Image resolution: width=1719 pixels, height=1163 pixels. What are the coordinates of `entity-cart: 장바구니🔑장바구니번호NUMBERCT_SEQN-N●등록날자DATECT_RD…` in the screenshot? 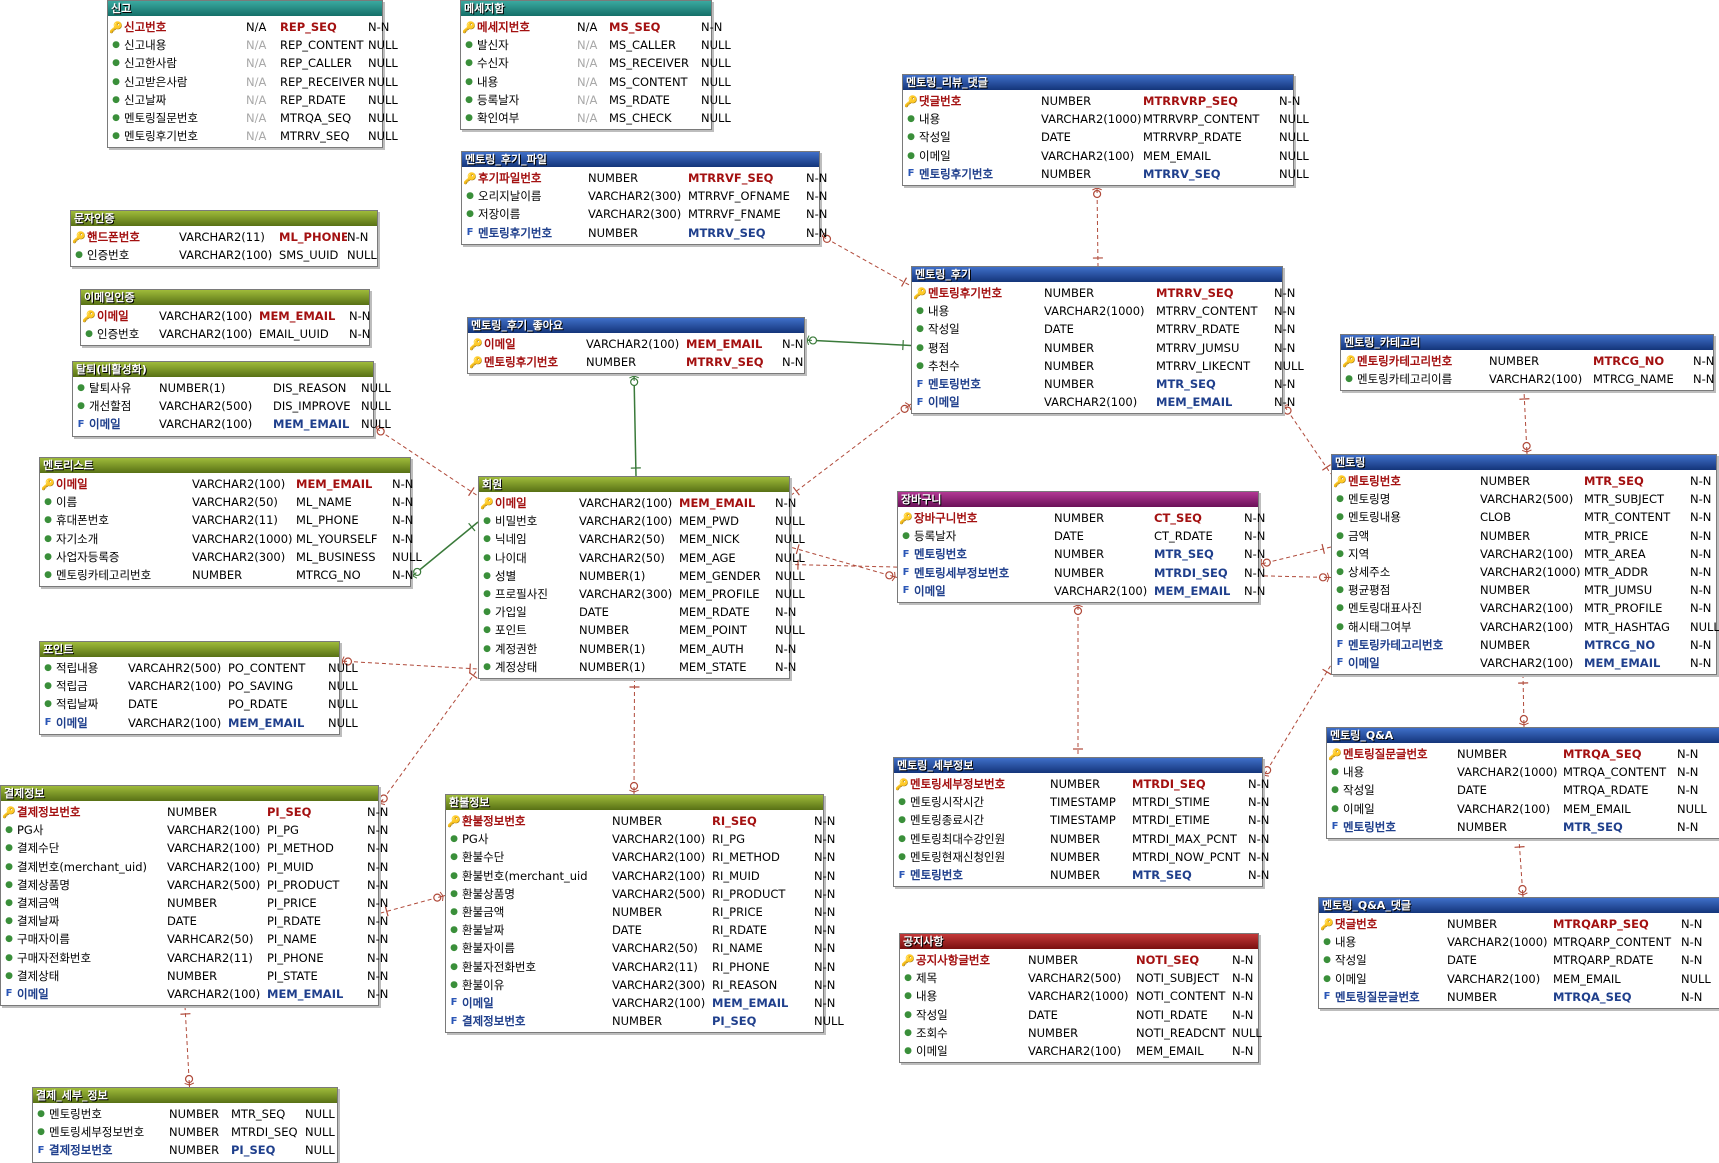 It's located at (1078, 547).